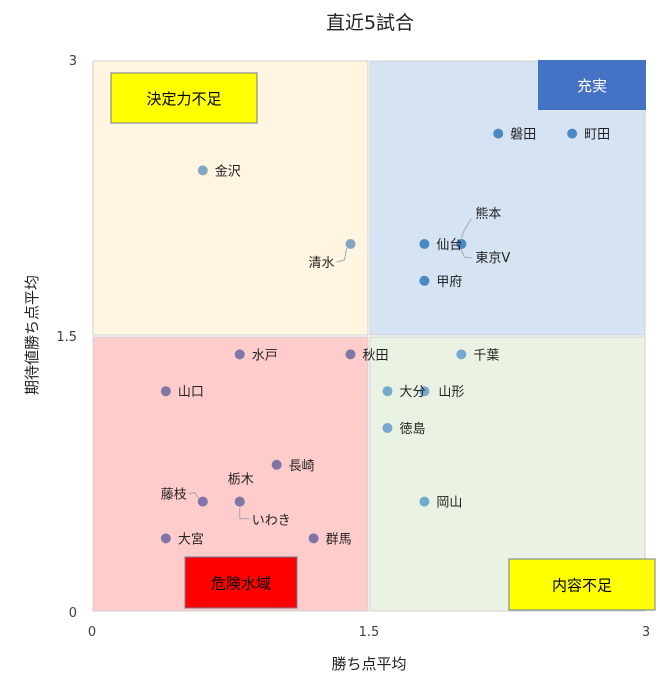  Describe the element at coordinates (92, 632) in the screenshot. I see `x-tick-label: 0` at that location.